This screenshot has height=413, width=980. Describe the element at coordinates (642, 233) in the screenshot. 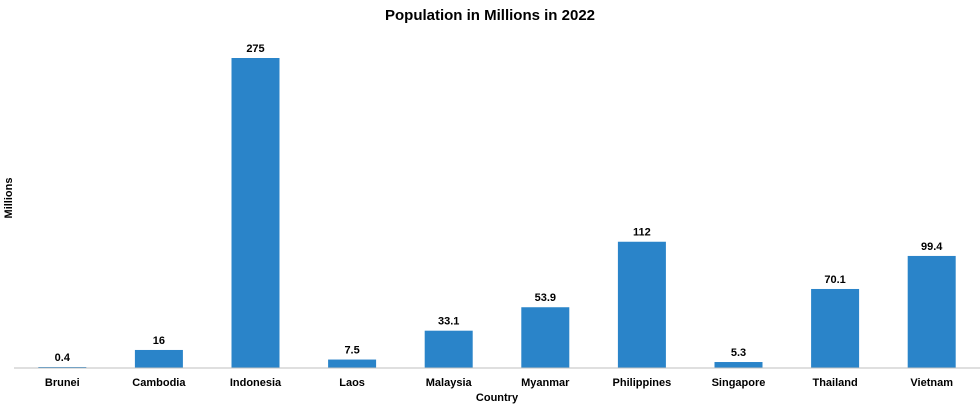

I see `data-label-philippines: 112` at that location.